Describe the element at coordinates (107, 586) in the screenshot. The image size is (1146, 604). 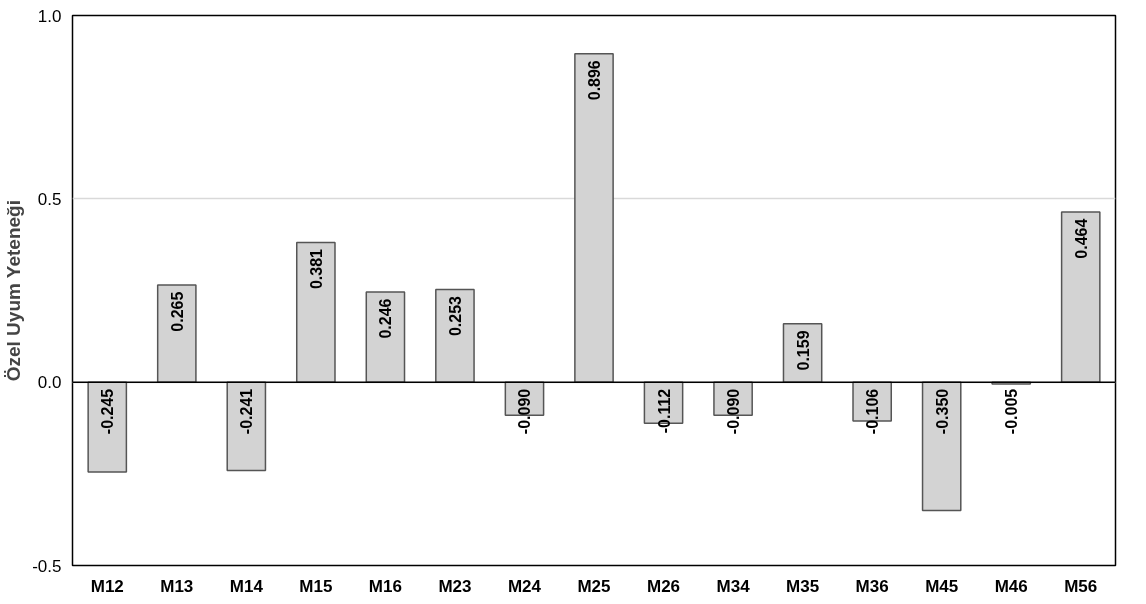
I see `x-tick-label: M12` at that location.